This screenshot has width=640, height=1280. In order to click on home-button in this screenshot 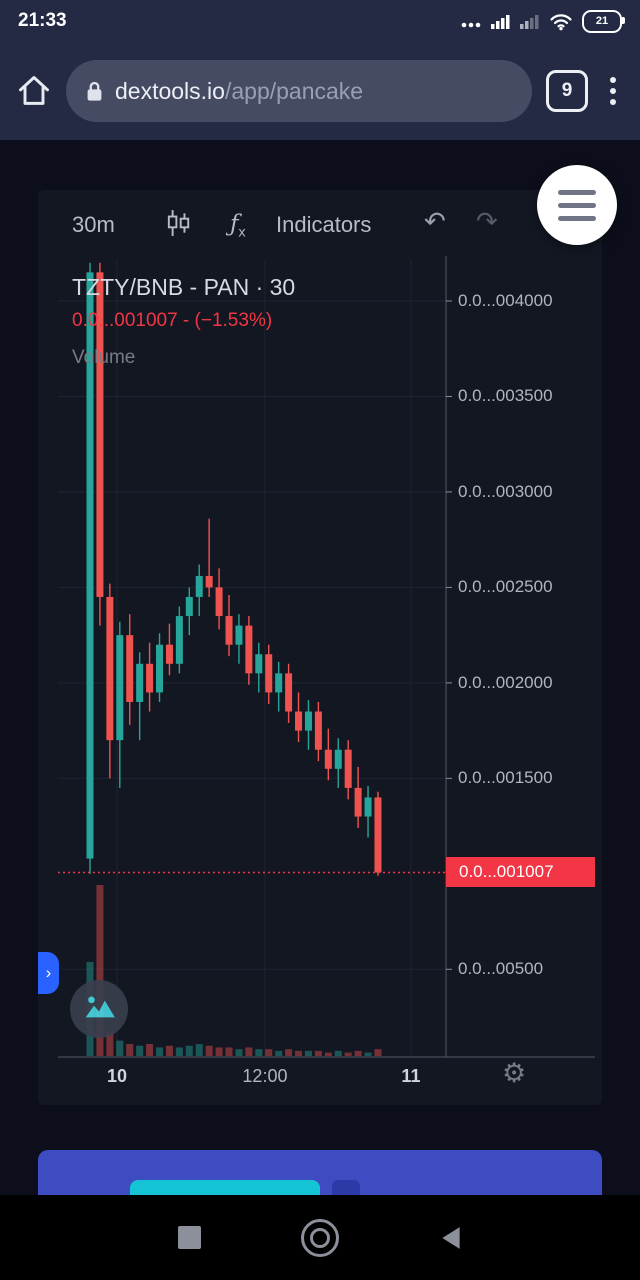, I will do `click(34, 91)`.